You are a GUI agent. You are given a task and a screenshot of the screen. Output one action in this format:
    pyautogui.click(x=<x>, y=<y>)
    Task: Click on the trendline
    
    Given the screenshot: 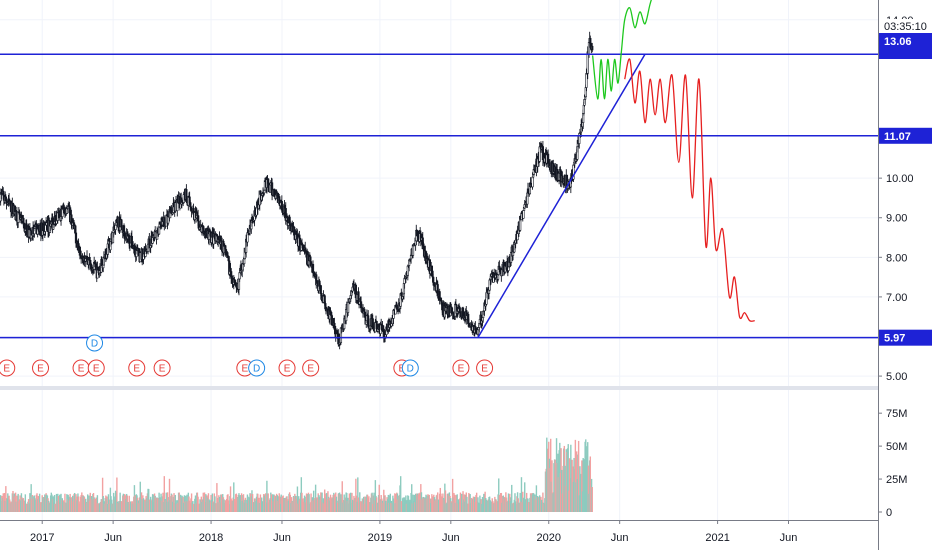 What is the action you would take?
    pyautogui.click(x=561, y=196)
    